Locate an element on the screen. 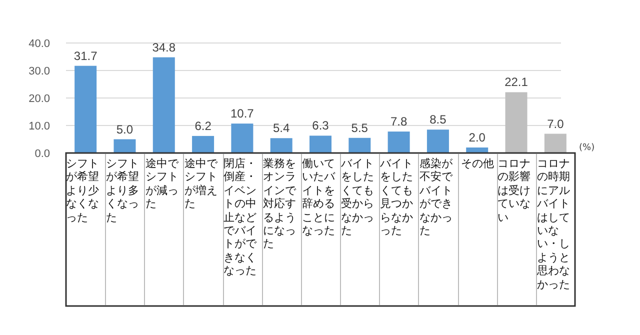 The height and width of the screenshot is (335, 640). data-label: 10.7 is located at coordinates (242, 113).